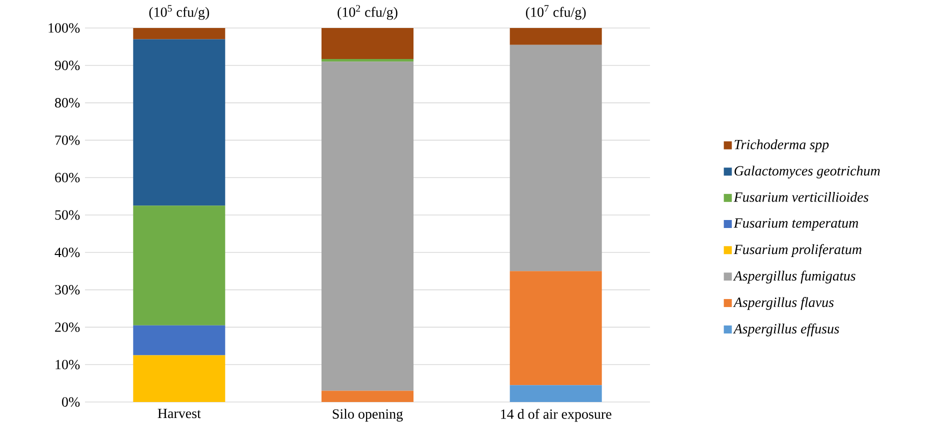 This screenshot has height=439, width=952. What do you see at coordinates (179, 12) in the screenshot?
I see `annotation: (10$^{5}$ cfu/g)` at bounding box center [179, 12].